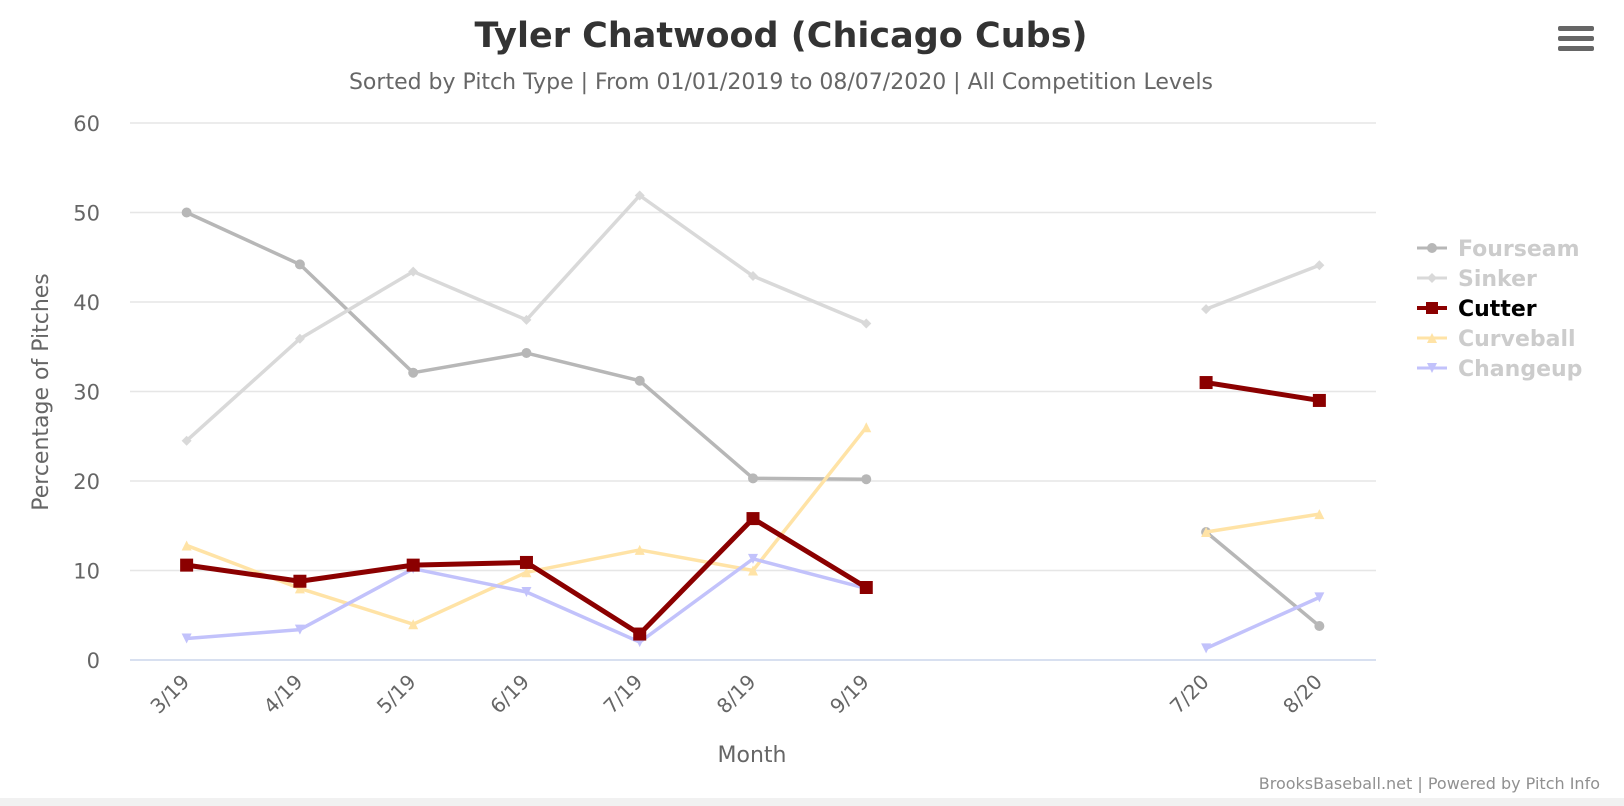  Describe the element at coordinates (1517, 339) in the screenshot. I see `legend-label: Curveball` at that location.